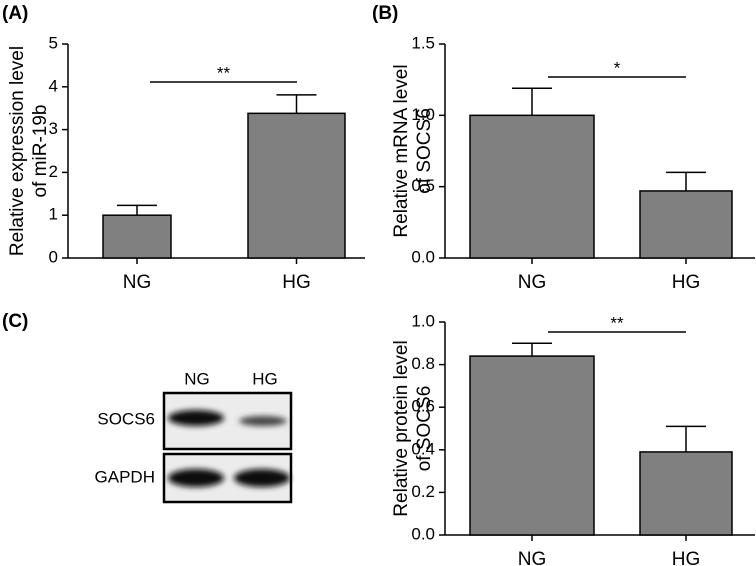 The height and width of the screenshot is (566, 756). Describe the element at coordinates (53, 214) in the screenshot. I see `y-tick-label: 1` at that location.